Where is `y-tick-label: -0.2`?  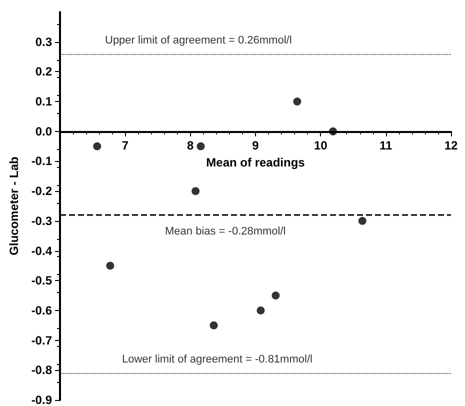
y-tick-label: -0.2 is located at coordinates (41, 191).